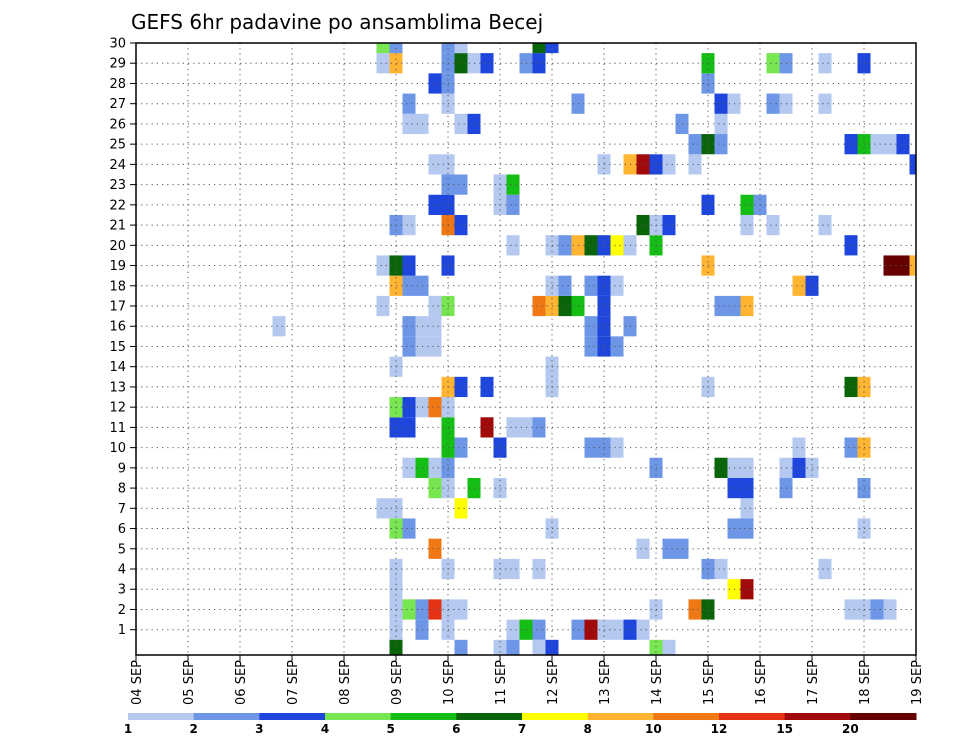  I want to click on x-tick-label: 07 SEP, so click(293, 682).